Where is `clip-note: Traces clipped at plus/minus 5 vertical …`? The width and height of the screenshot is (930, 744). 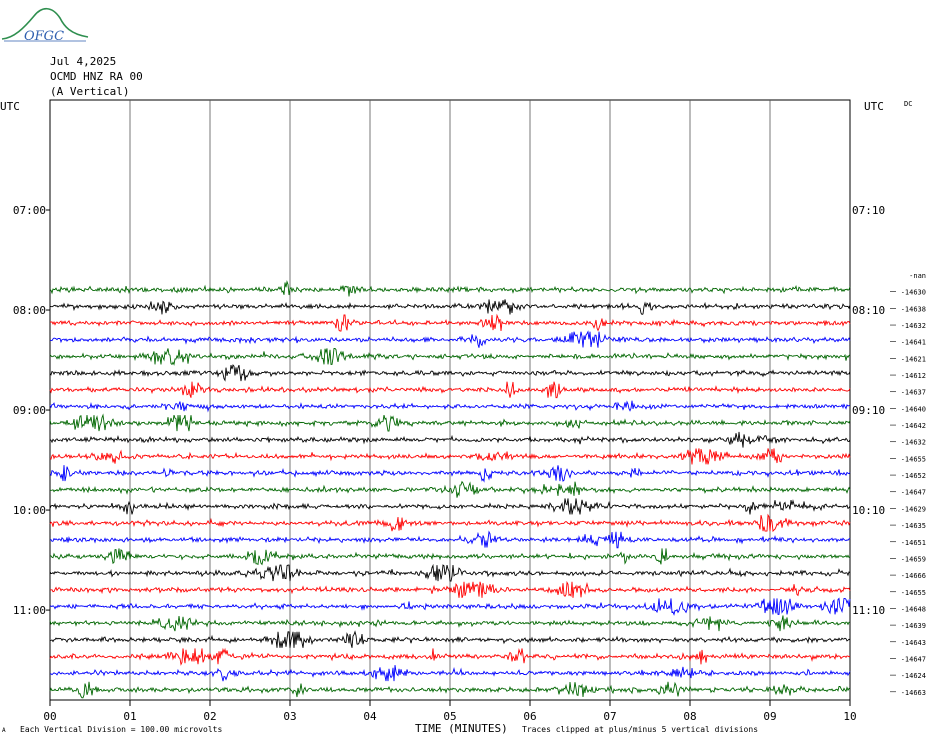
clip-note: Traces clipped at plus/minus 5 vertical … is located at coordinates (640, 729).